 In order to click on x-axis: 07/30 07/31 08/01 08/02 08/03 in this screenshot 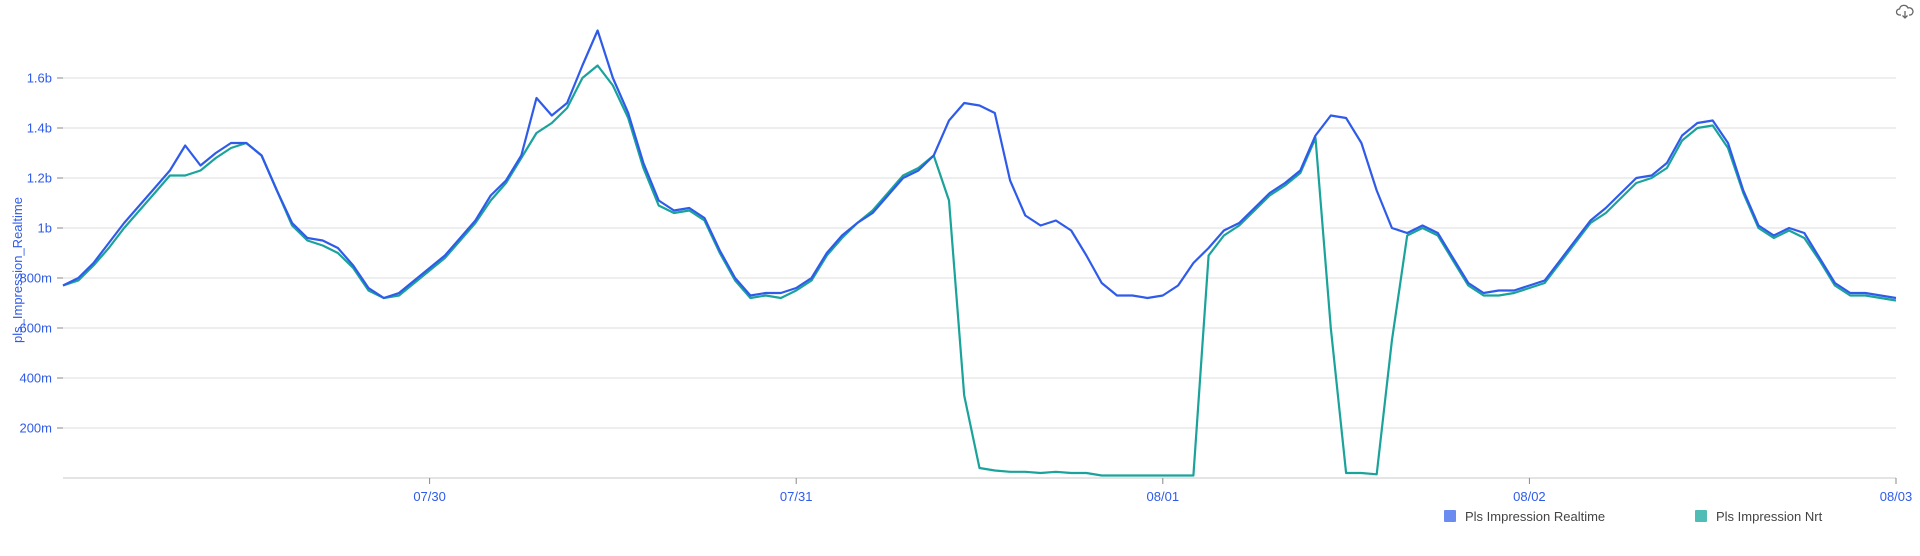, I will do `click(988, 490)`.